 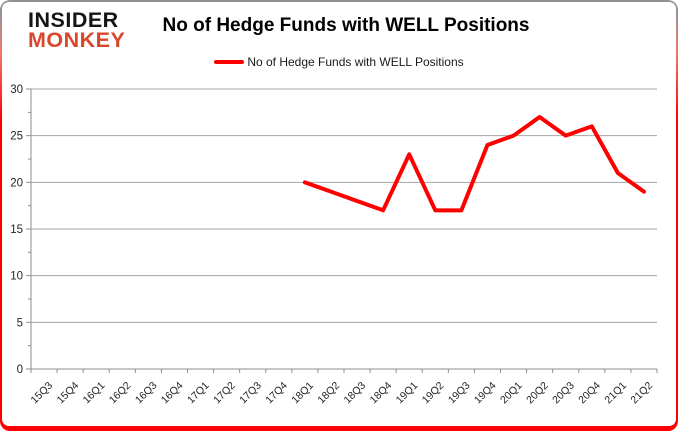 I want to click on svg-text: 19Q2, so click(x=433, y=393).